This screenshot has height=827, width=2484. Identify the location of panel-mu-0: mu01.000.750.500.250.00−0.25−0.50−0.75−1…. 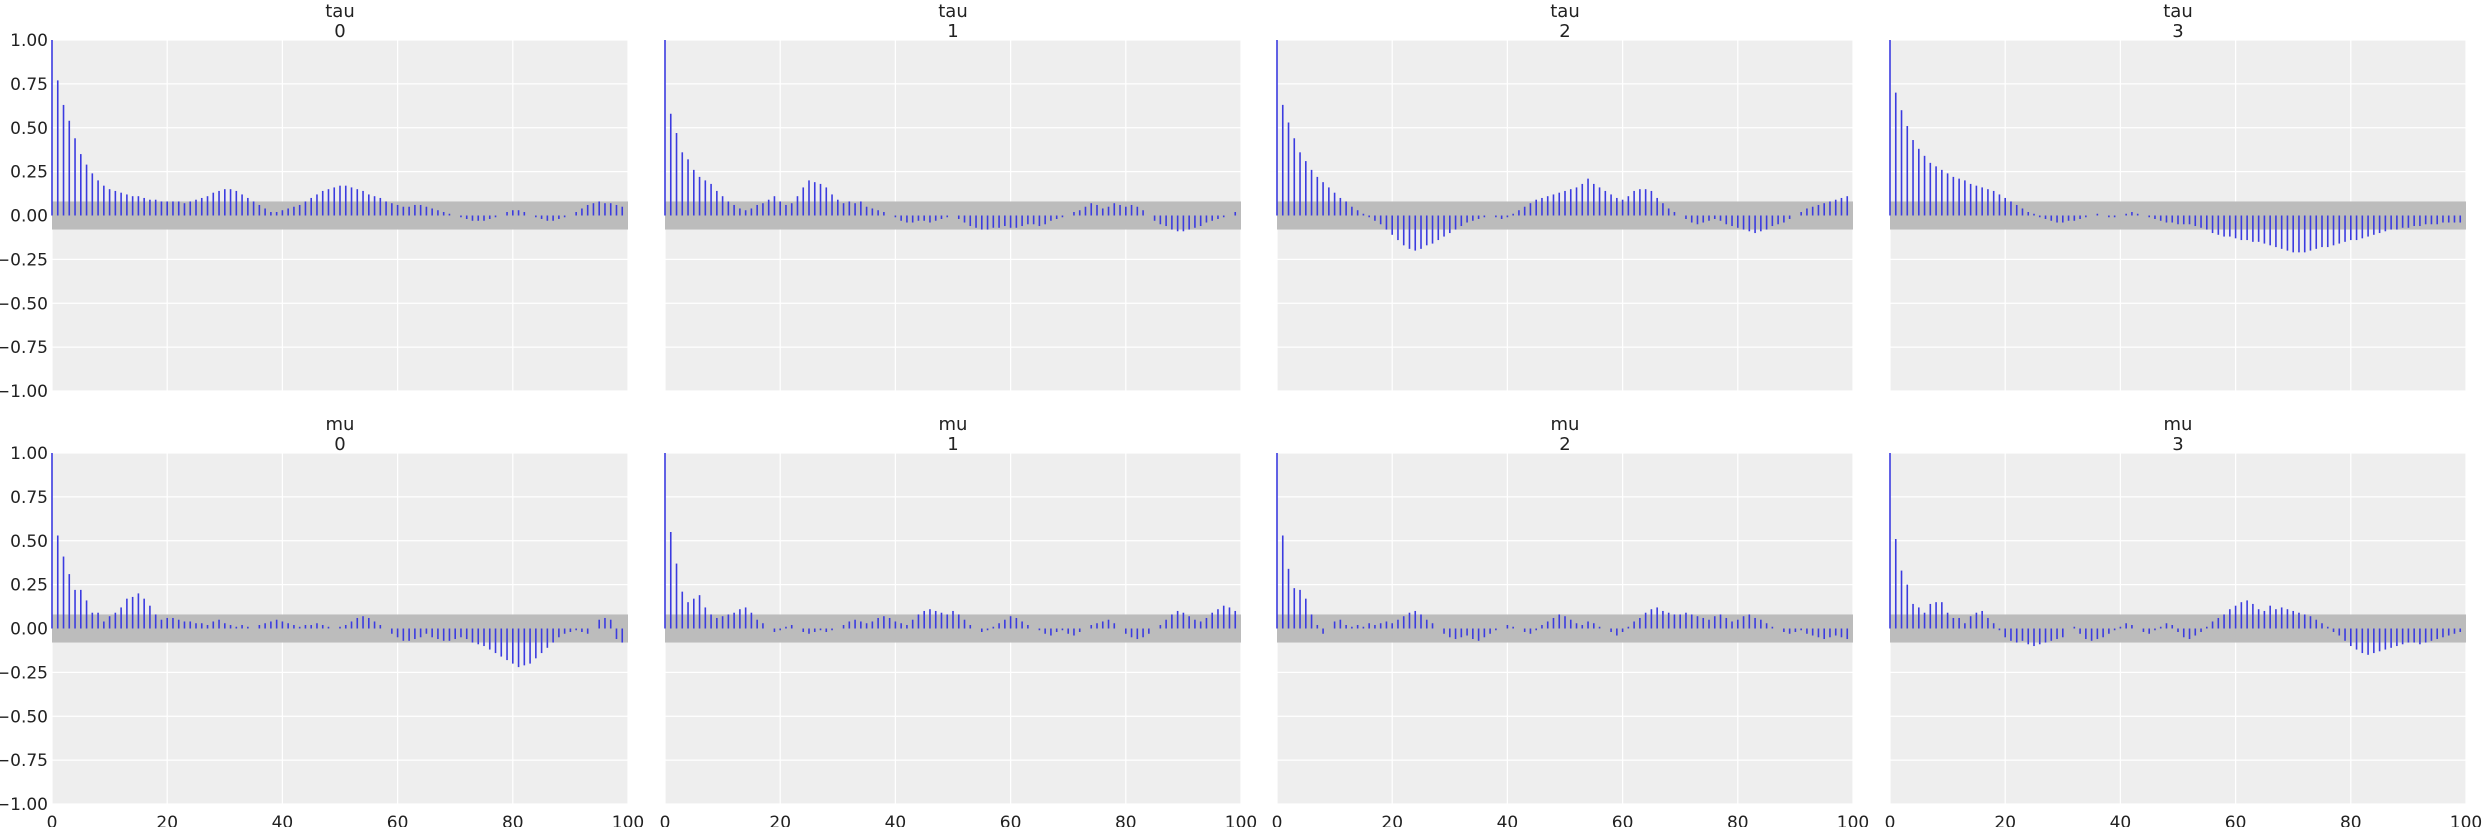
(322, 620).